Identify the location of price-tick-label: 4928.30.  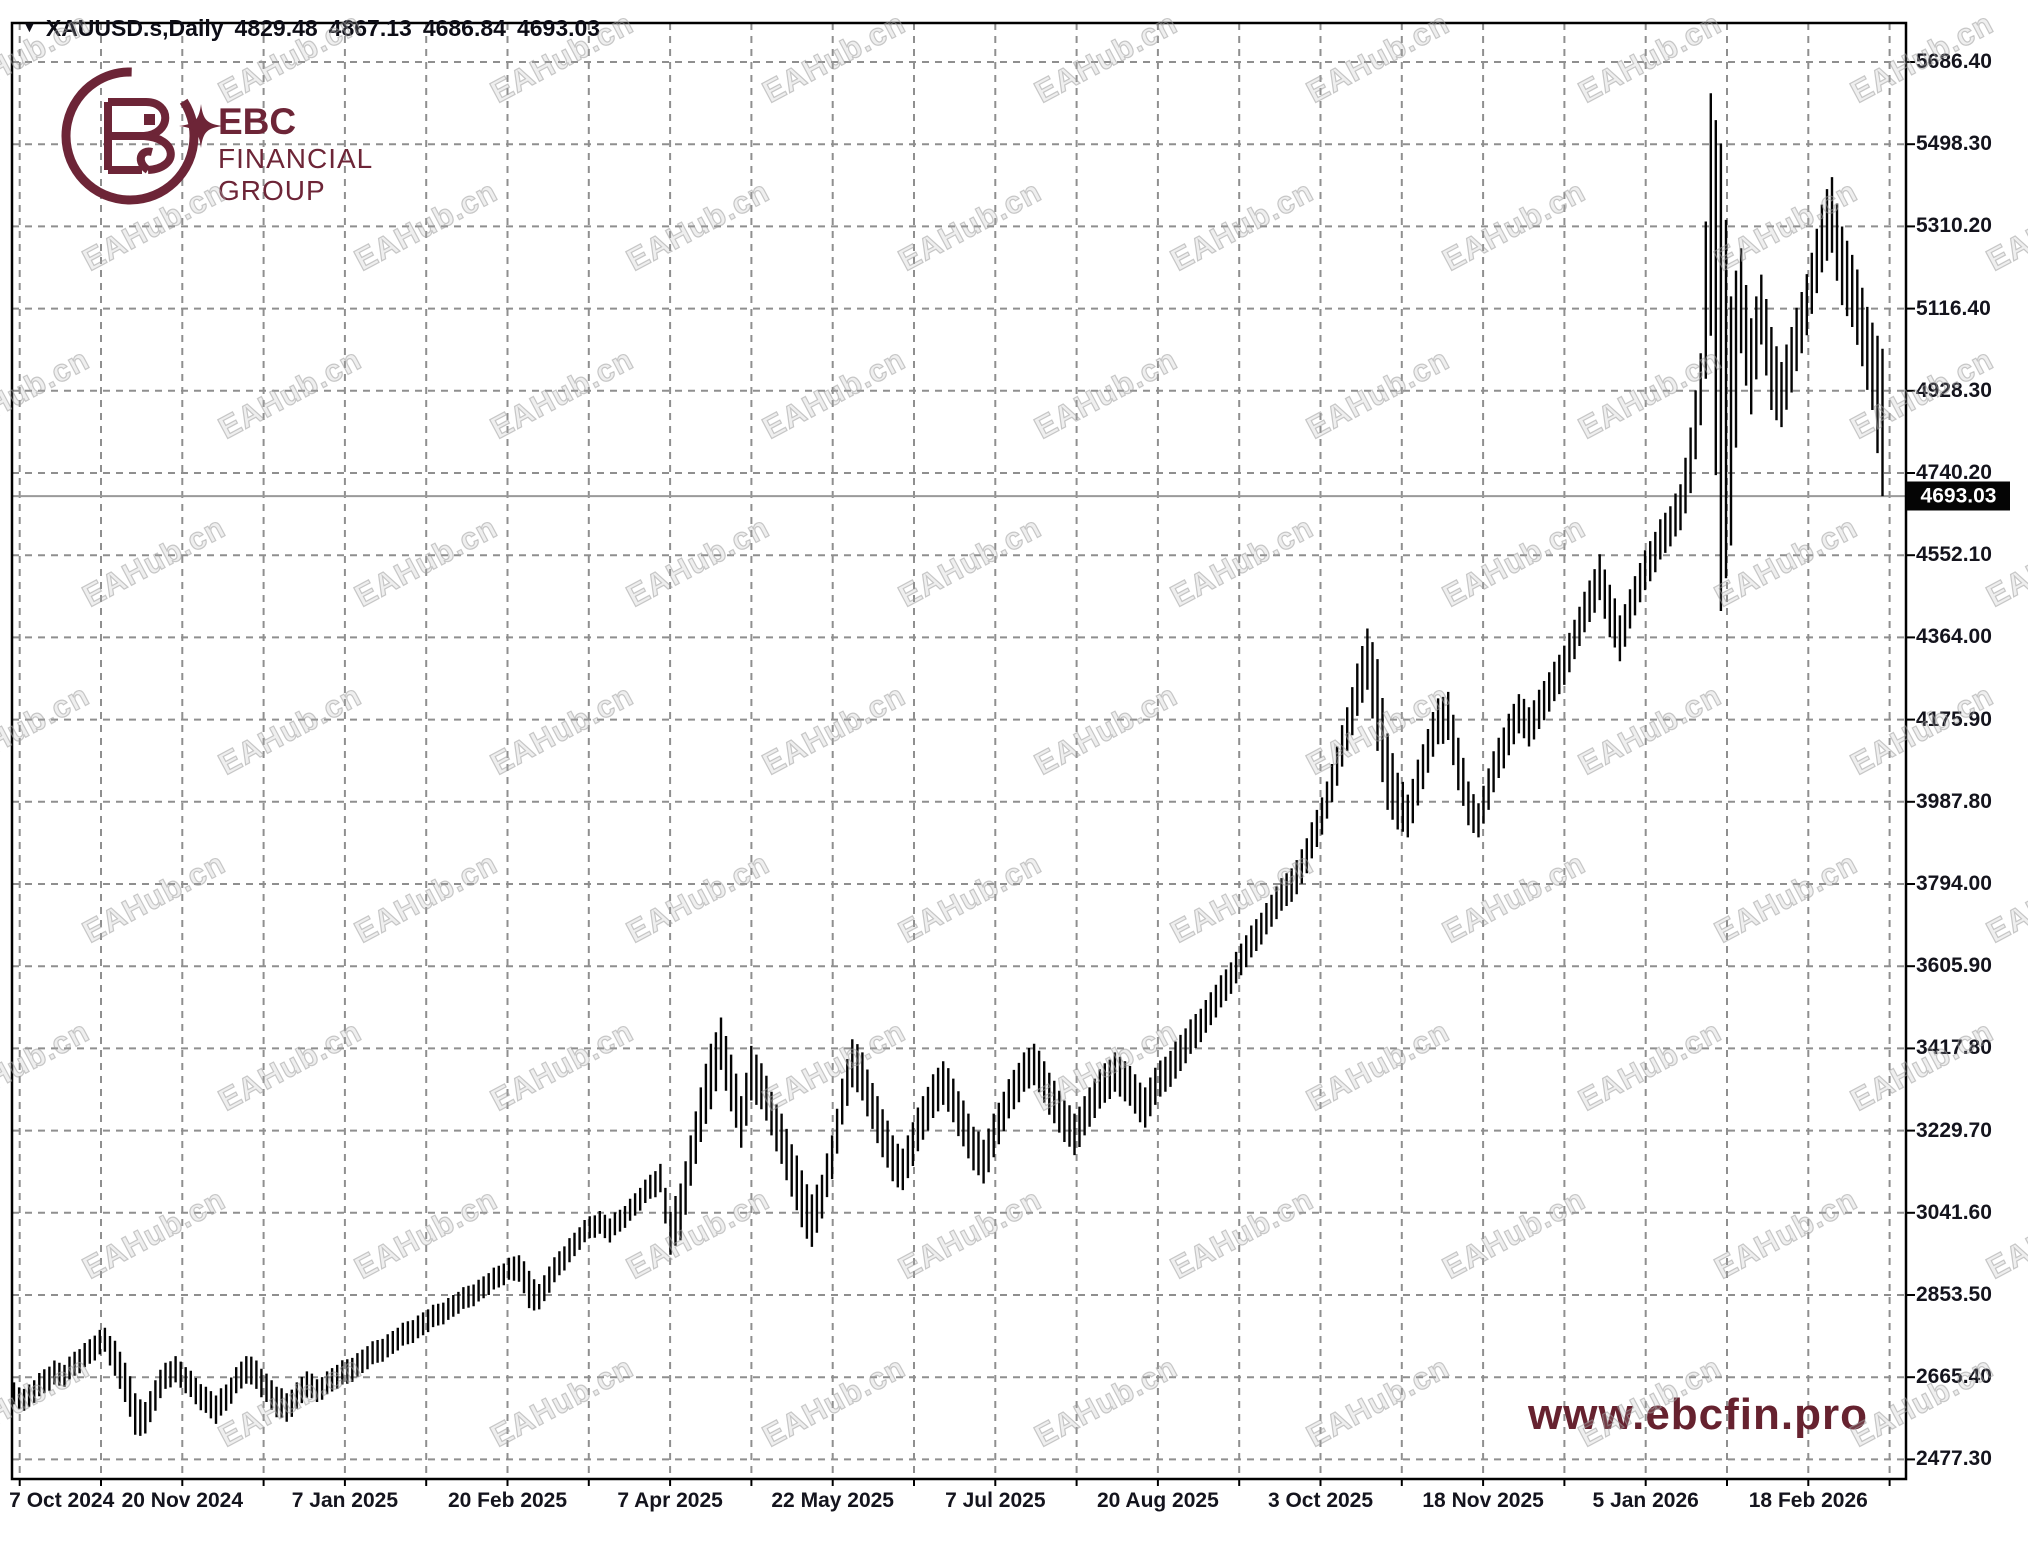
(1954, 390).